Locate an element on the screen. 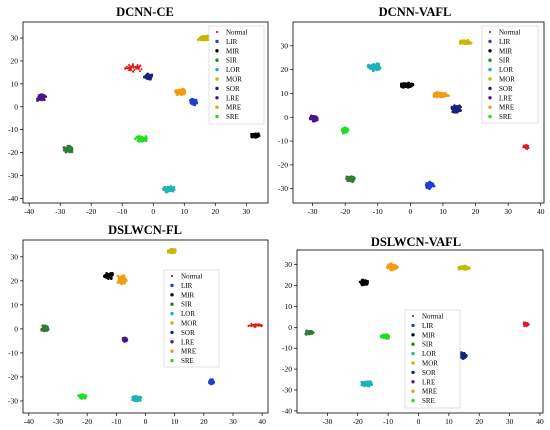 The image size is (550, 430). scatter-points is located at coordinates (151, 325).